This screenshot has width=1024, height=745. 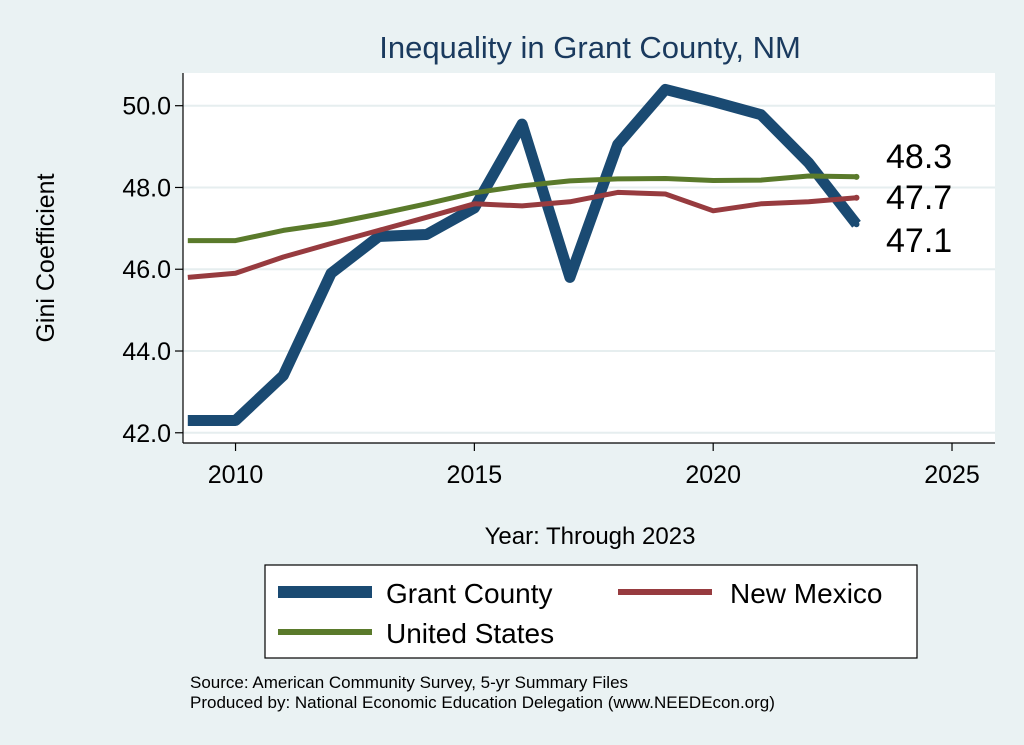 I want to click on x-tick-label: 2020, so click(x=713, y=475).